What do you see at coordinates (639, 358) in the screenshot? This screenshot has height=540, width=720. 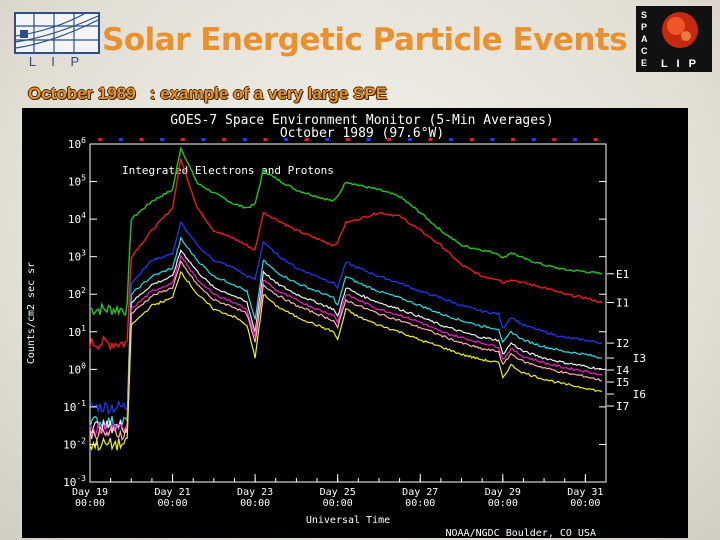 I see `legend-label-i3: I3` at bounding box center [639, 358].